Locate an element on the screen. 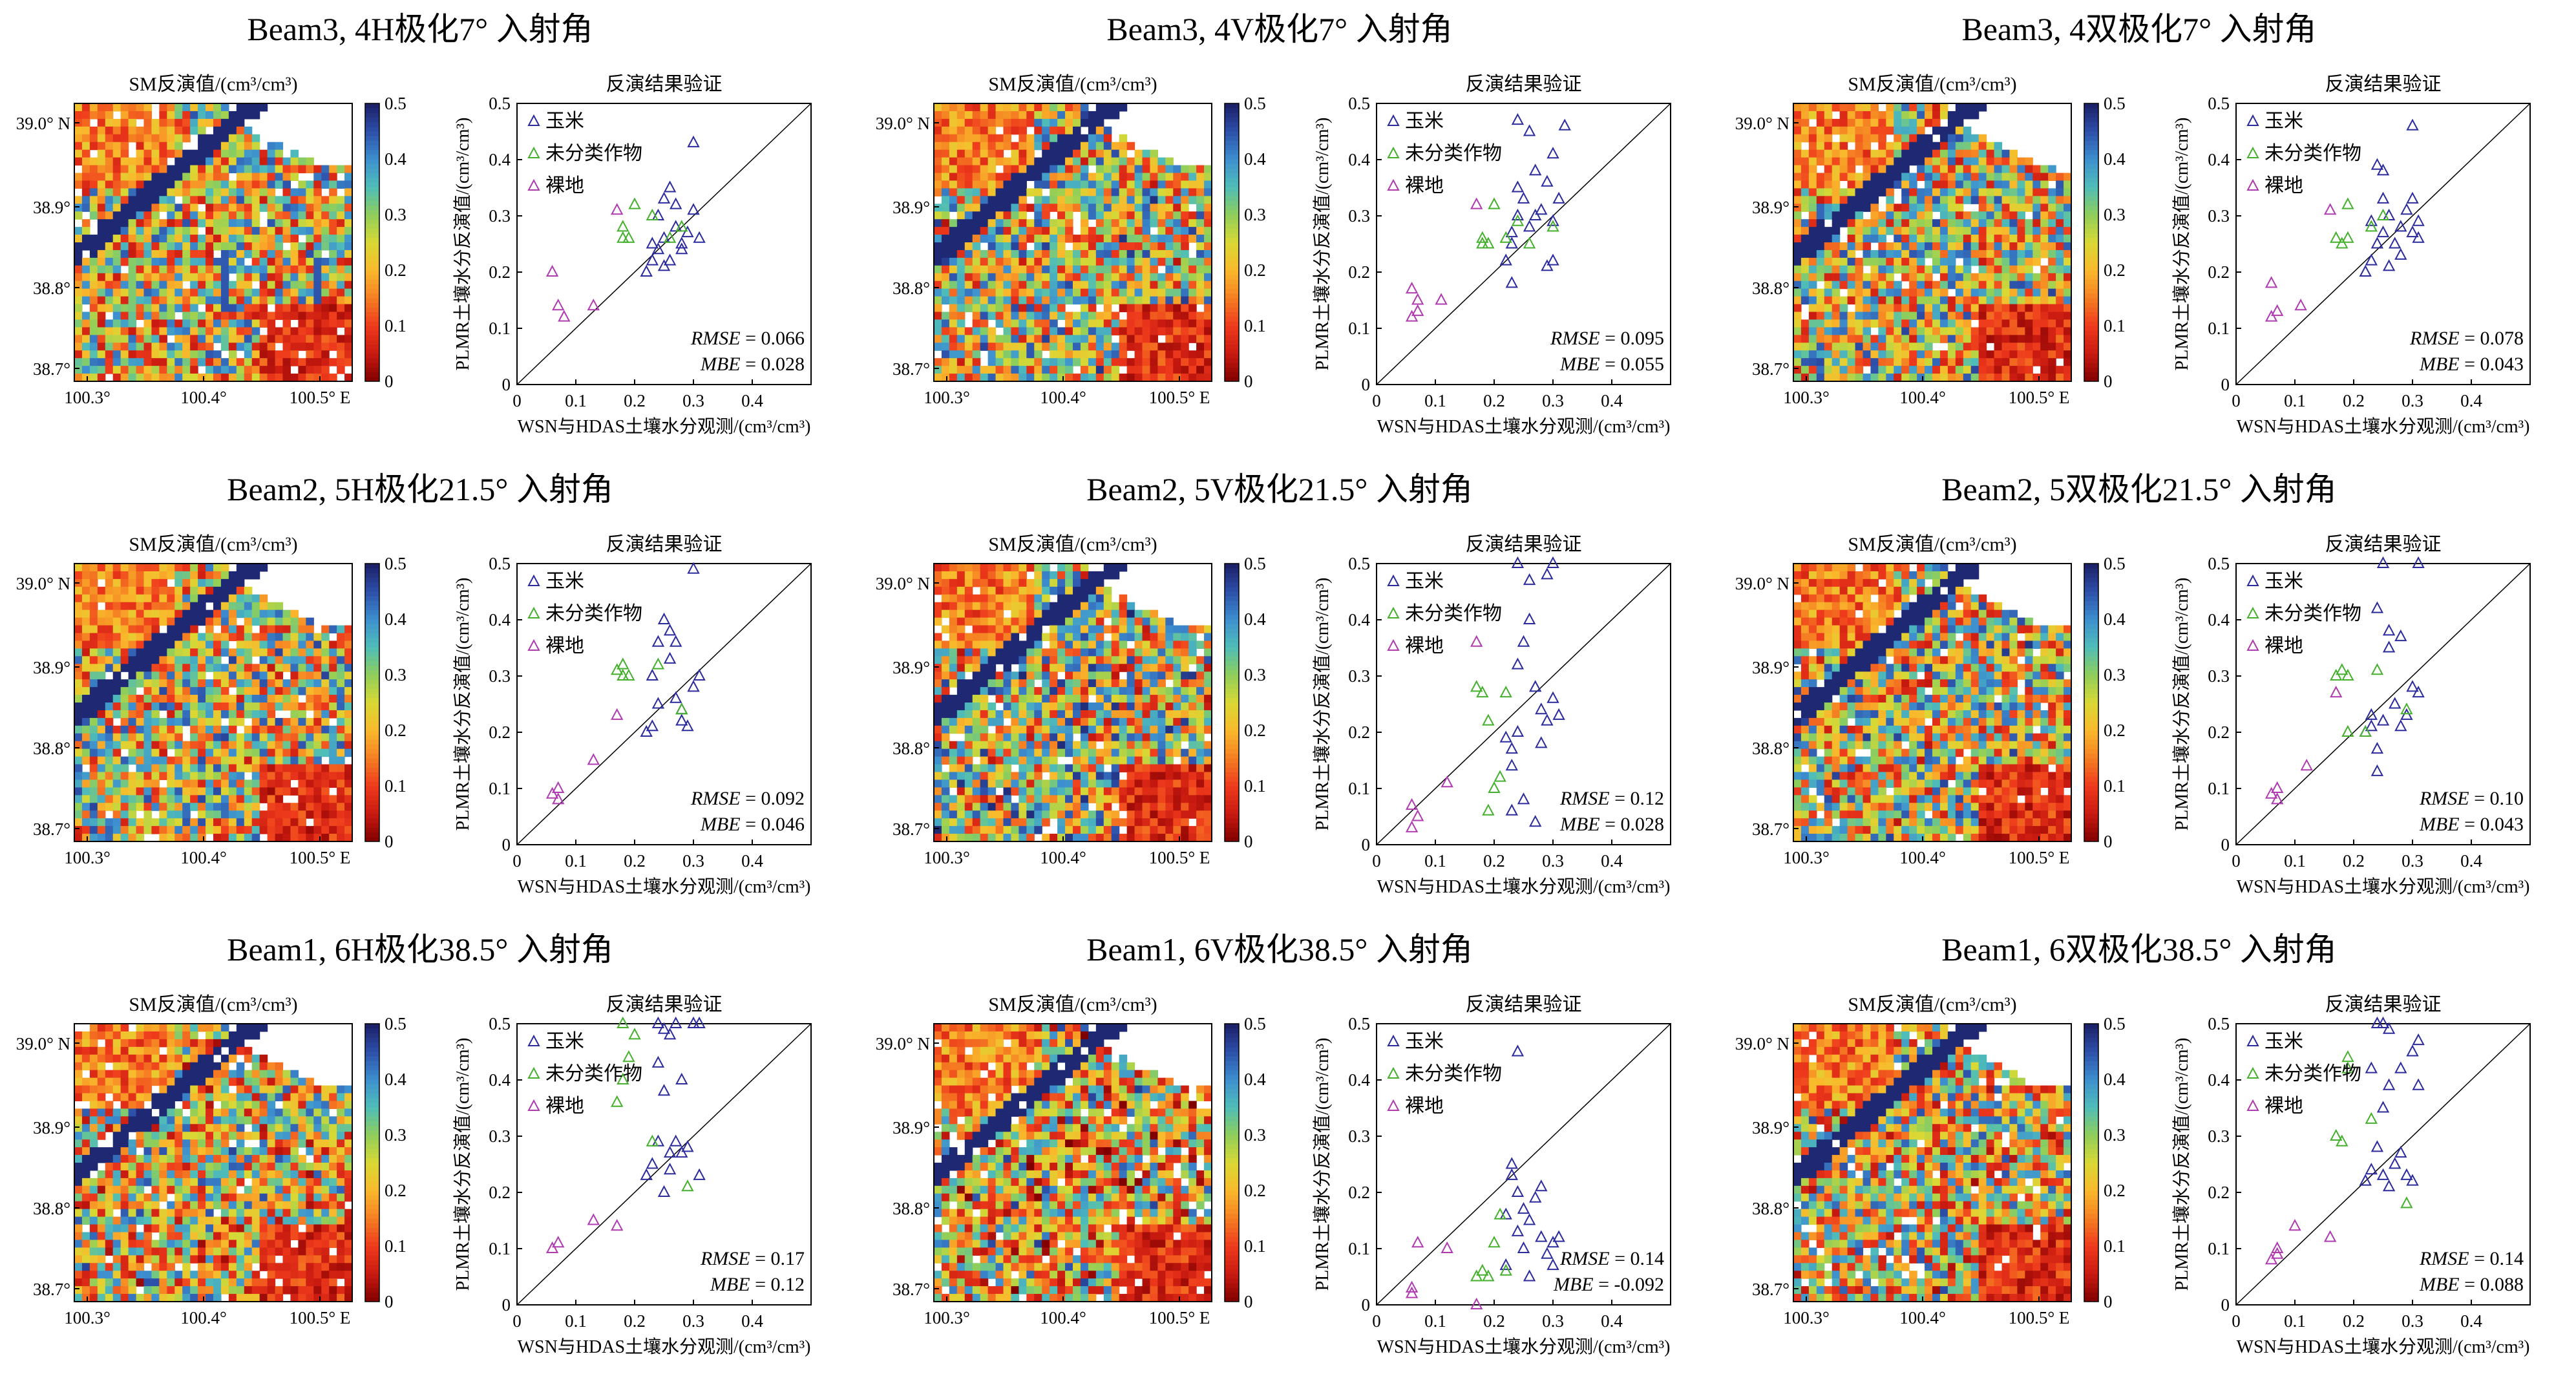 The height and width of the screenshot is (1374, 2576). data-point is located at coordinates (1529, 226).